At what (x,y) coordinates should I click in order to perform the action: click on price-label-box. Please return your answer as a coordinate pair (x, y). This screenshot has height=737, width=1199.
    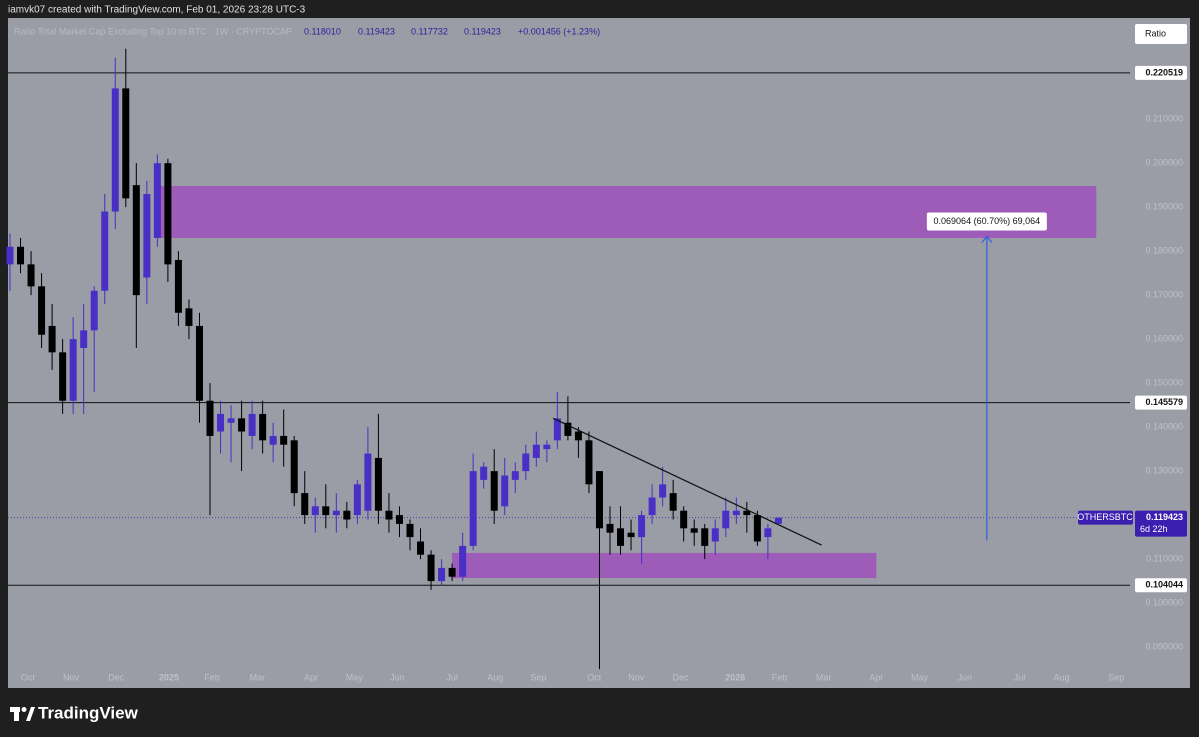
    Looking at the image, I should click on (1161, 523).